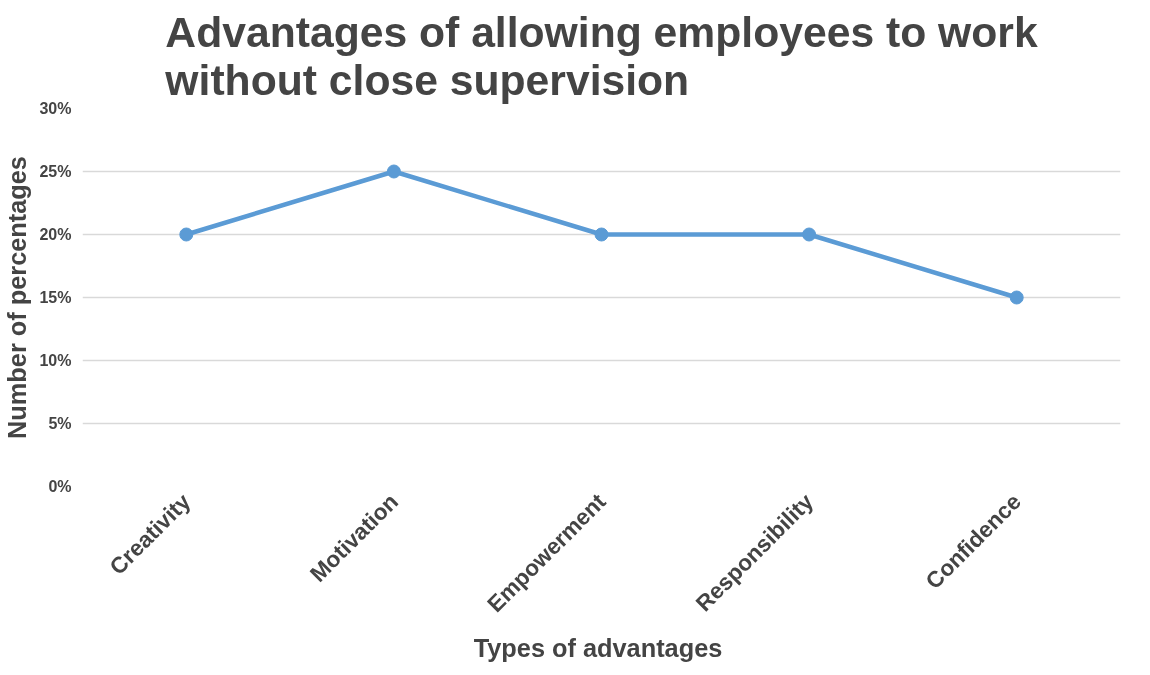  I want to click on y-tick-label: 30%, so click(55, 108).